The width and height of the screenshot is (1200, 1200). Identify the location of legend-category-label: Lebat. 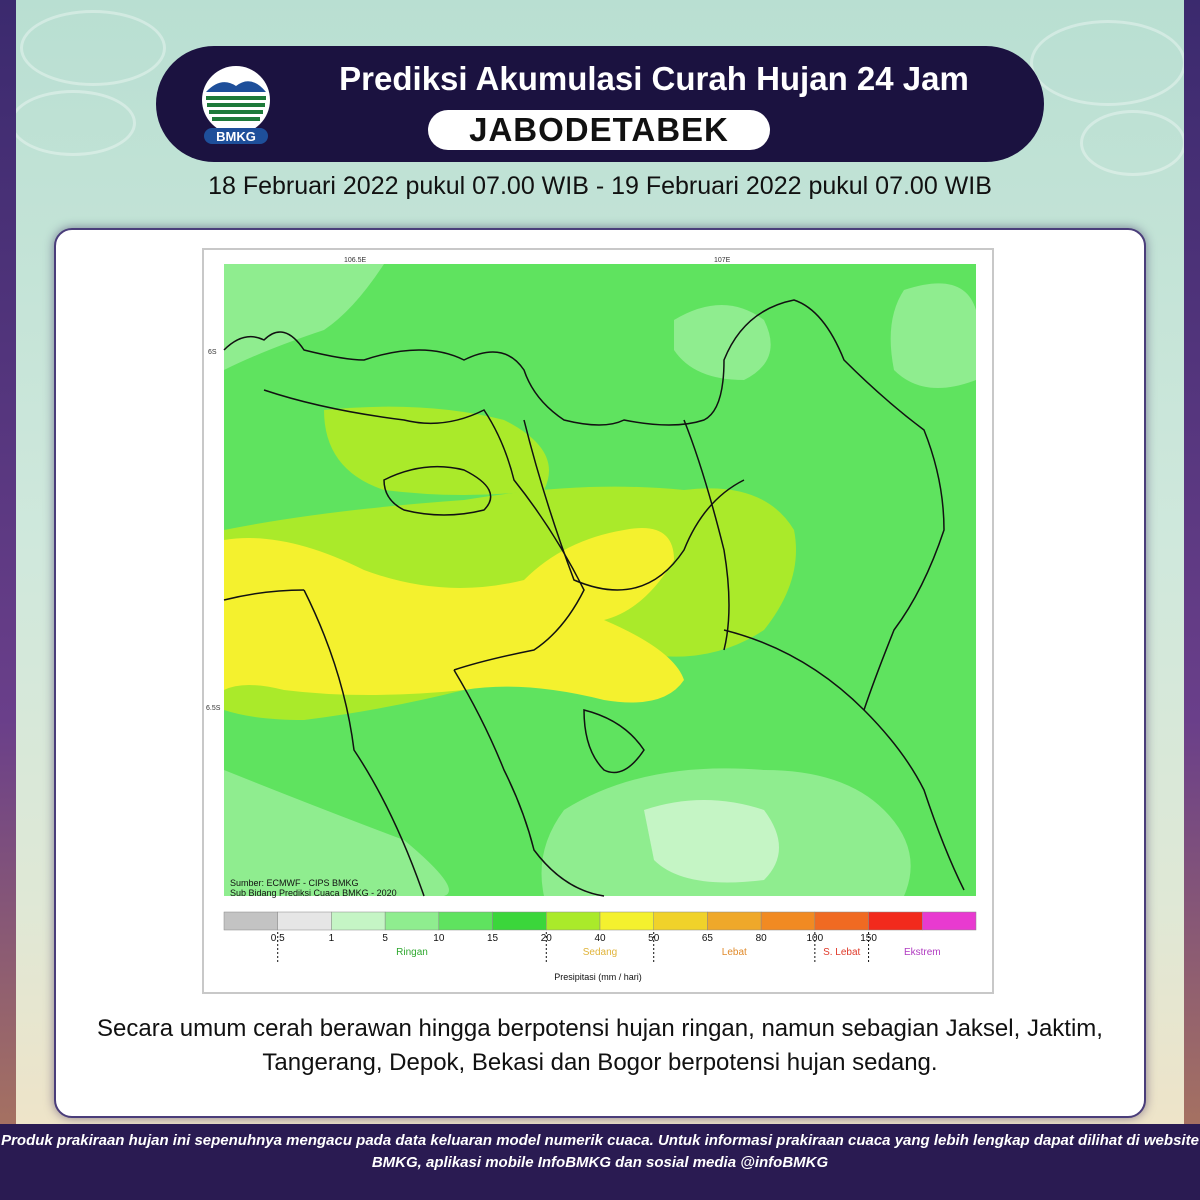
(734, 952).